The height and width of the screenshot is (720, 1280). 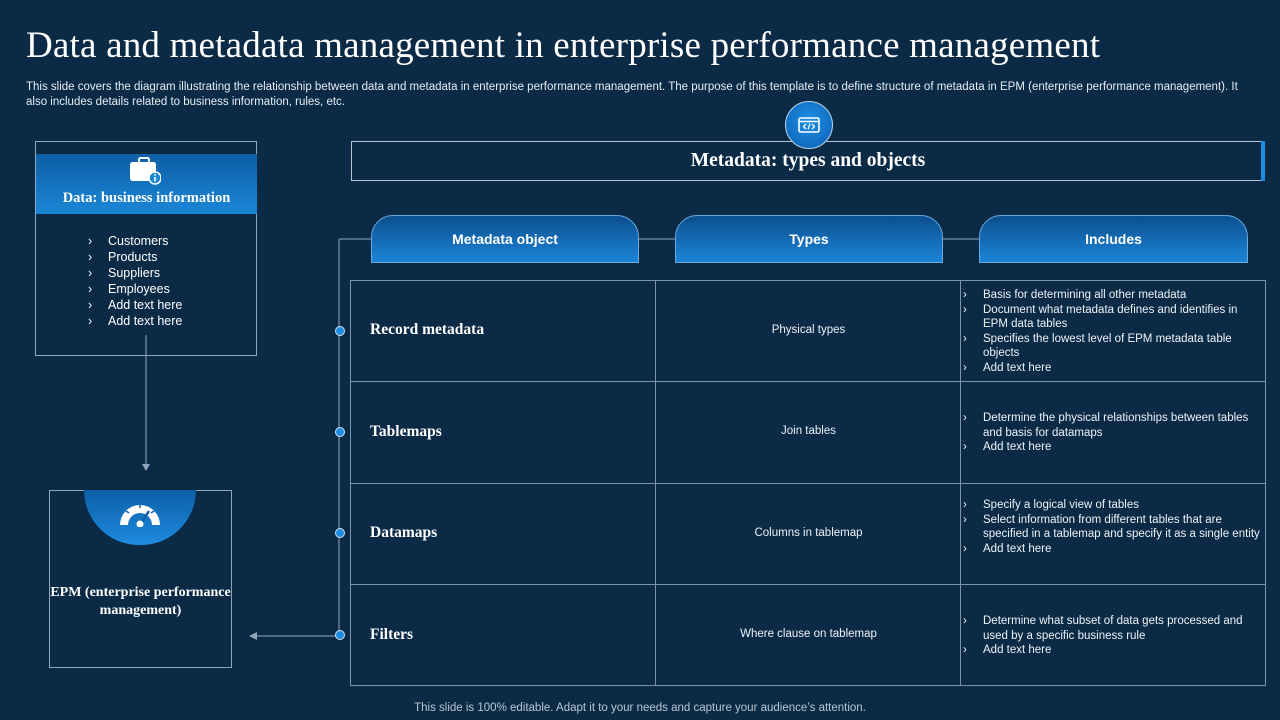 I want to click on column-header-includes: Includes, so click(x=1113, y=239).